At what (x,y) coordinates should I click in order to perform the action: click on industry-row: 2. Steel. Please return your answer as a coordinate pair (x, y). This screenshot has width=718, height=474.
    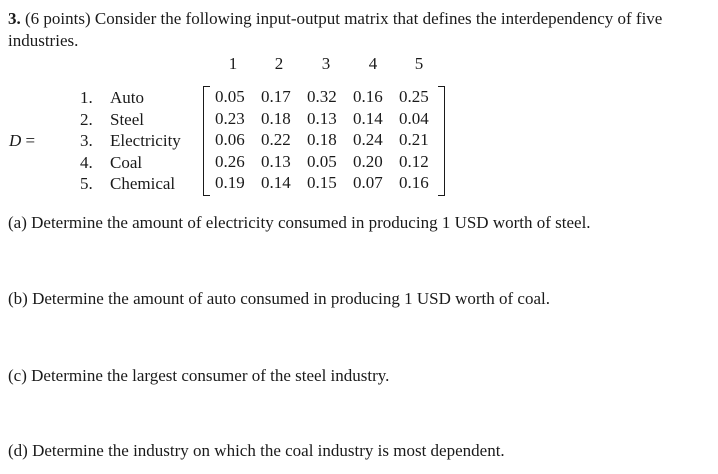
    Looking at the image, I should click on (130, 120).